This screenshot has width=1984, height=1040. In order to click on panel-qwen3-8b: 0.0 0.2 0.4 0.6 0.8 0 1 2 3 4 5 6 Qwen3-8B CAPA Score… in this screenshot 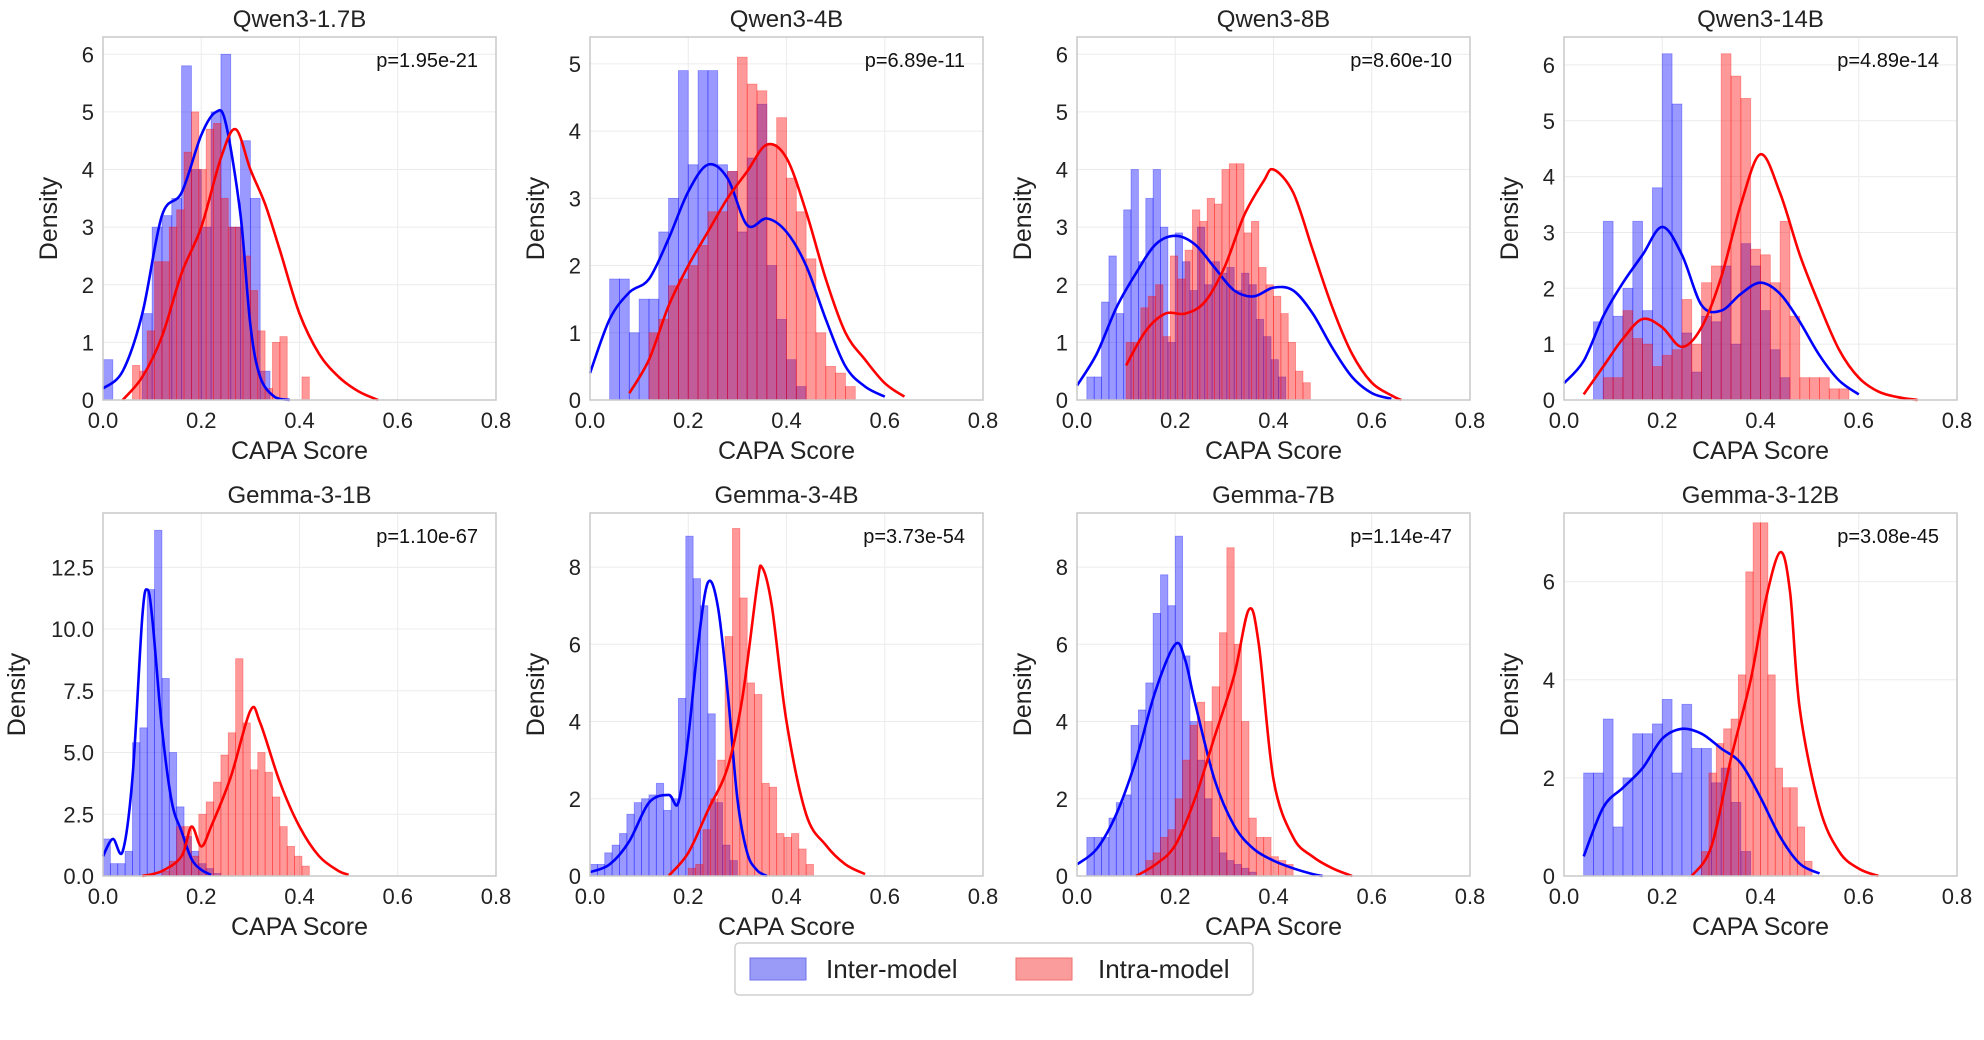, I will do `click(1247, 235)`.